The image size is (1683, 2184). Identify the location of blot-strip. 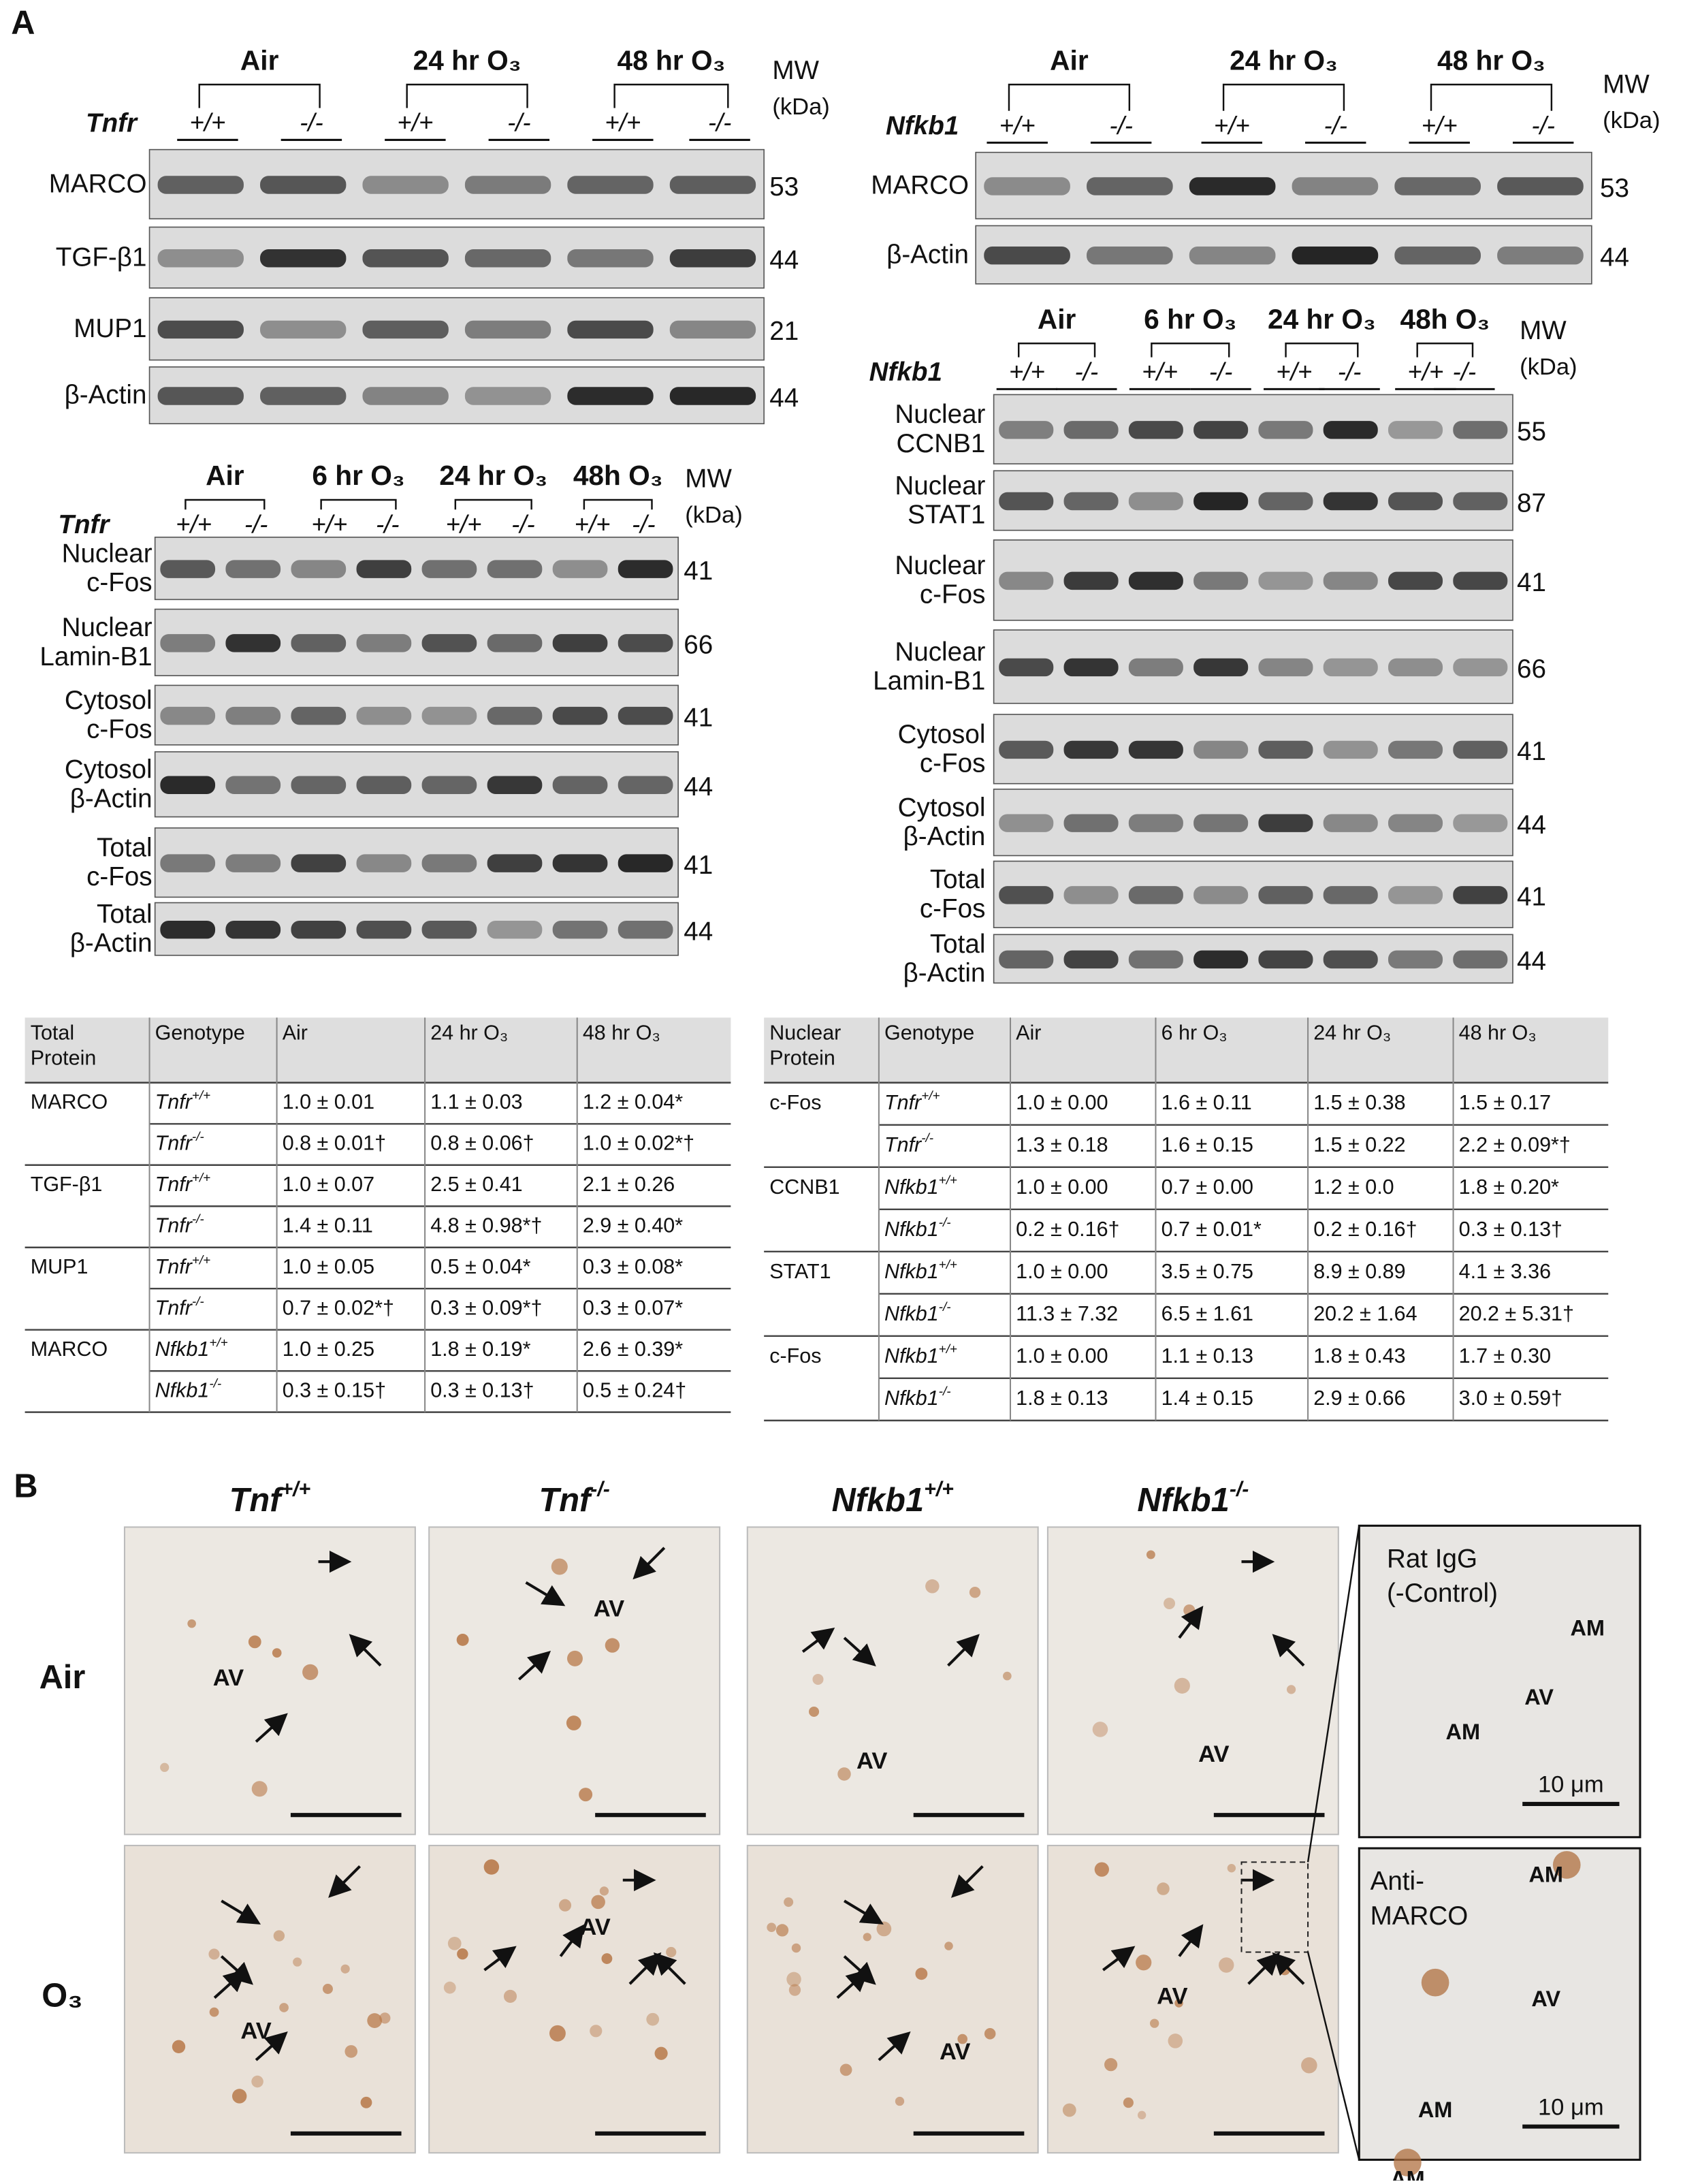
(1253, 894).